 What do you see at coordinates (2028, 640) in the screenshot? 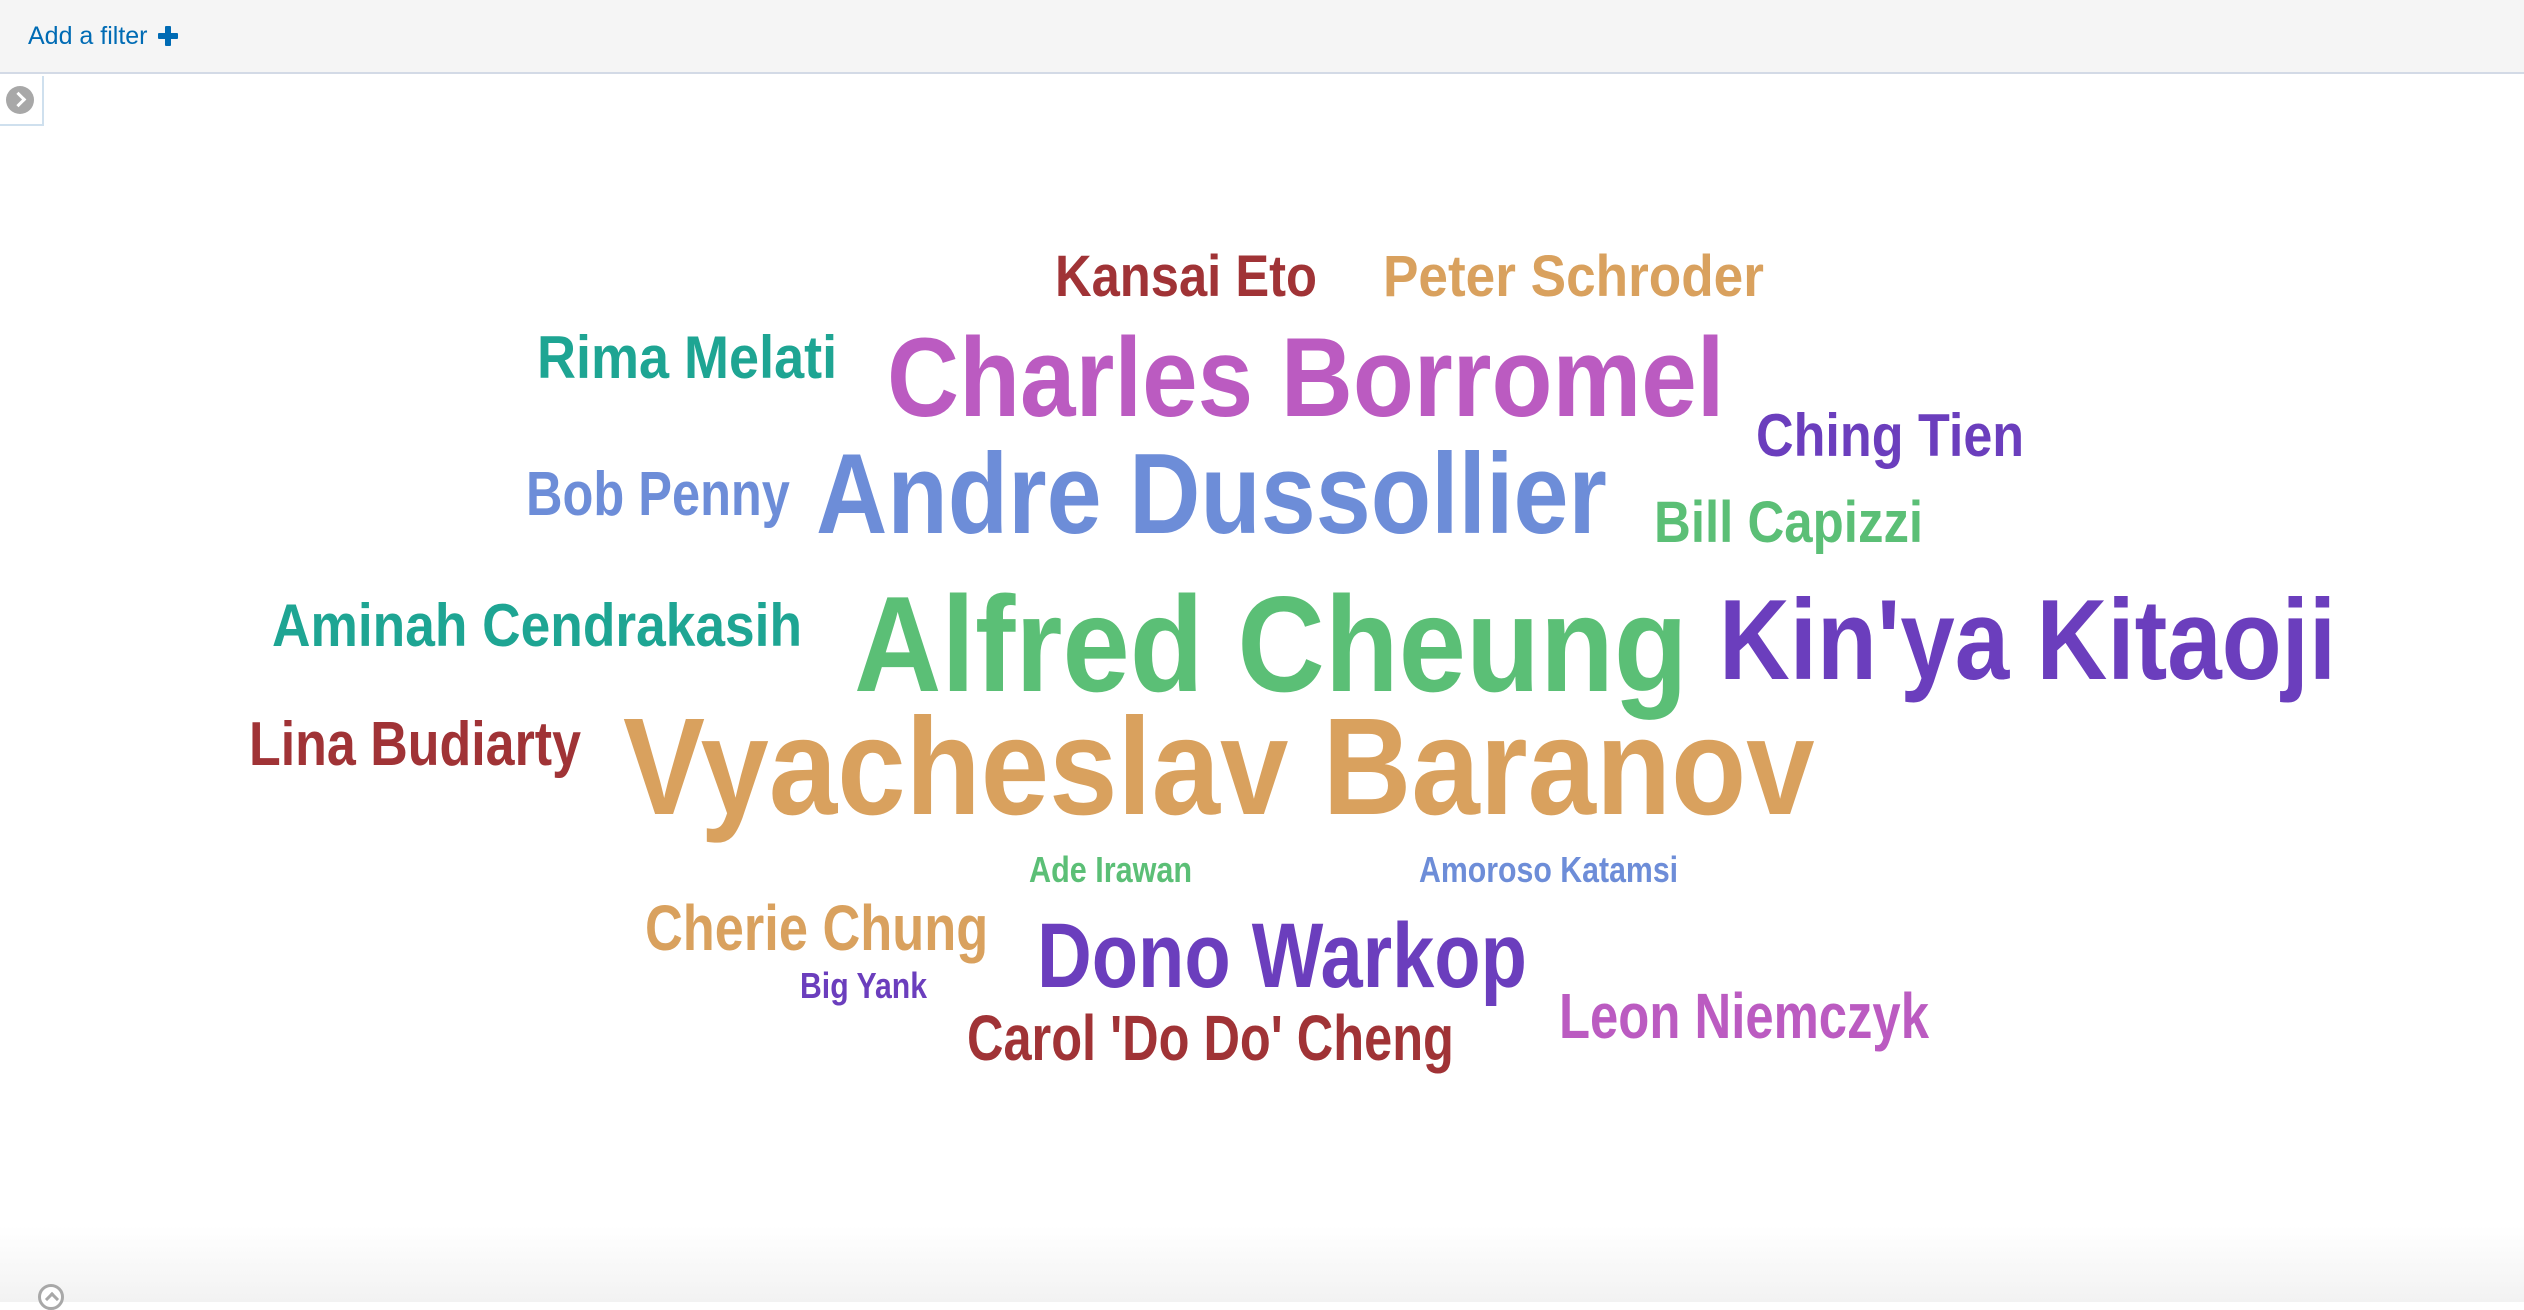
I see `word-cloud-term: Kin'ya Kitaoji` at bounding box center [2028, 640].